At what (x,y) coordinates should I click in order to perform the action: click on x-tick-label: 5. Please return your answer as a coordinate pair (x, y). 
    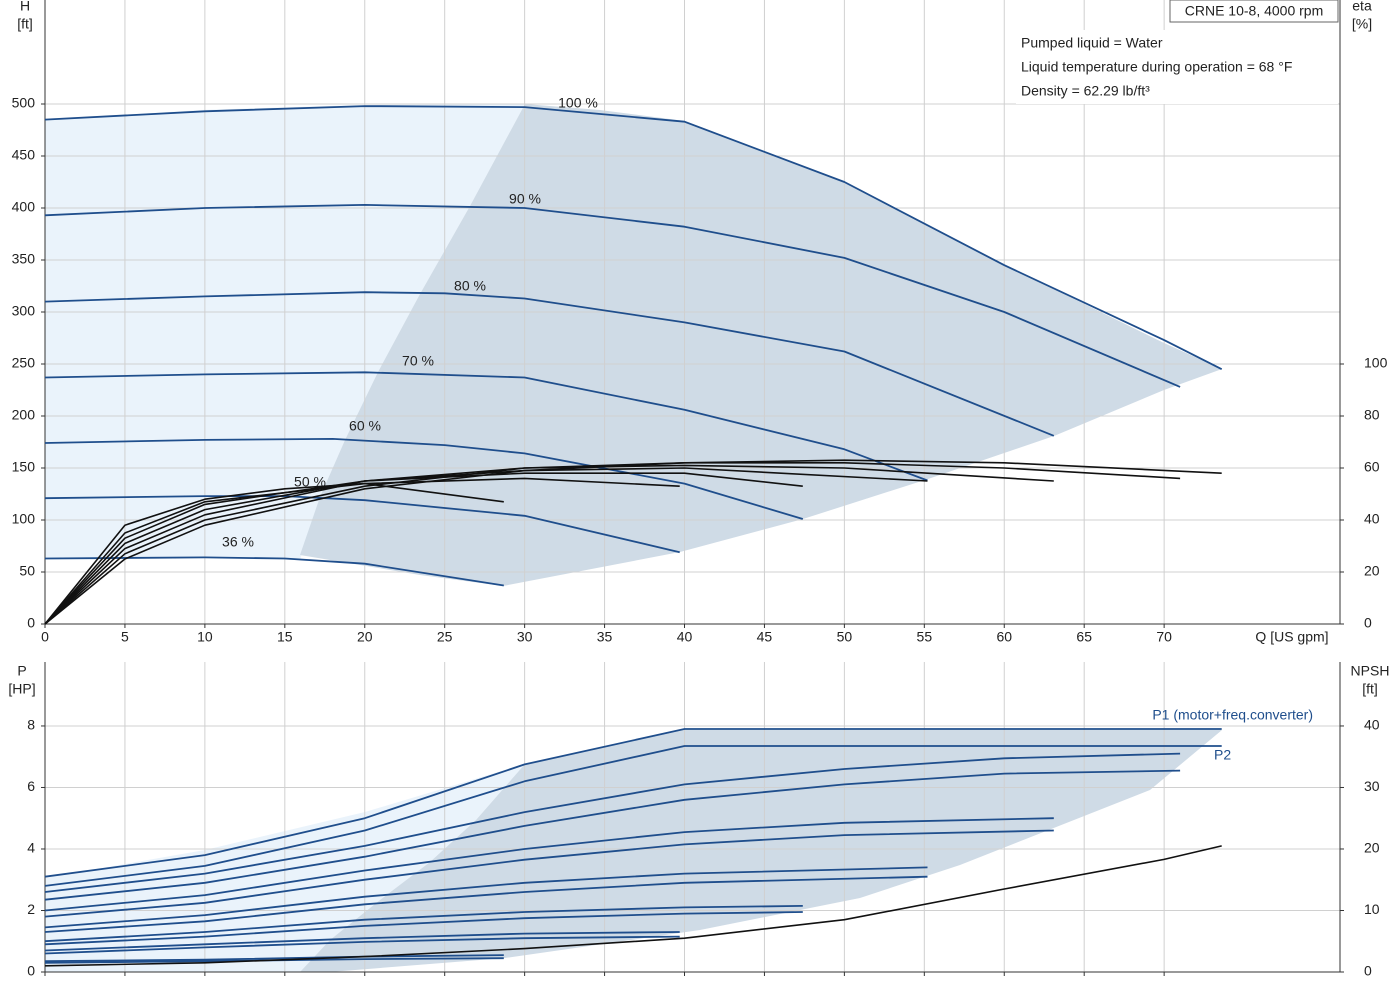
    Looking at the image, I should click on (125, 637).